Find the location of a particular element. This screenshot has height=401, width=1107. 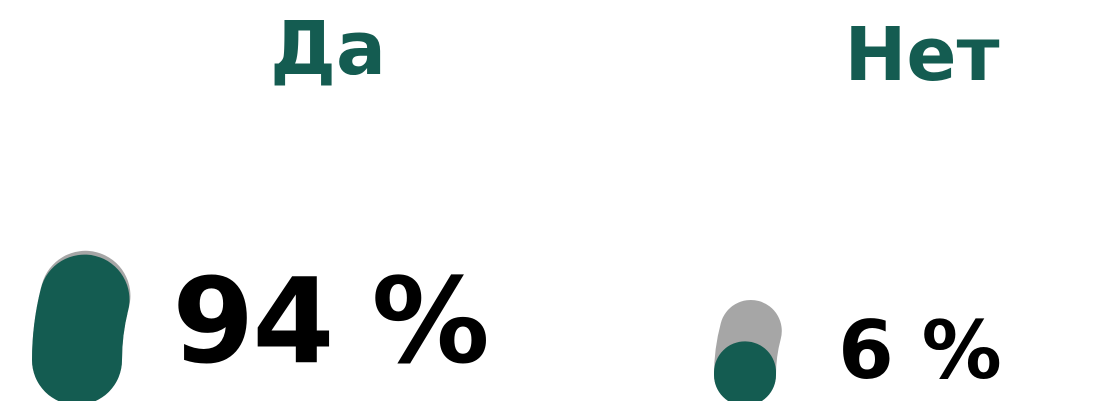

gauge-value-no: 6 % is located at coordinates (920, 350).